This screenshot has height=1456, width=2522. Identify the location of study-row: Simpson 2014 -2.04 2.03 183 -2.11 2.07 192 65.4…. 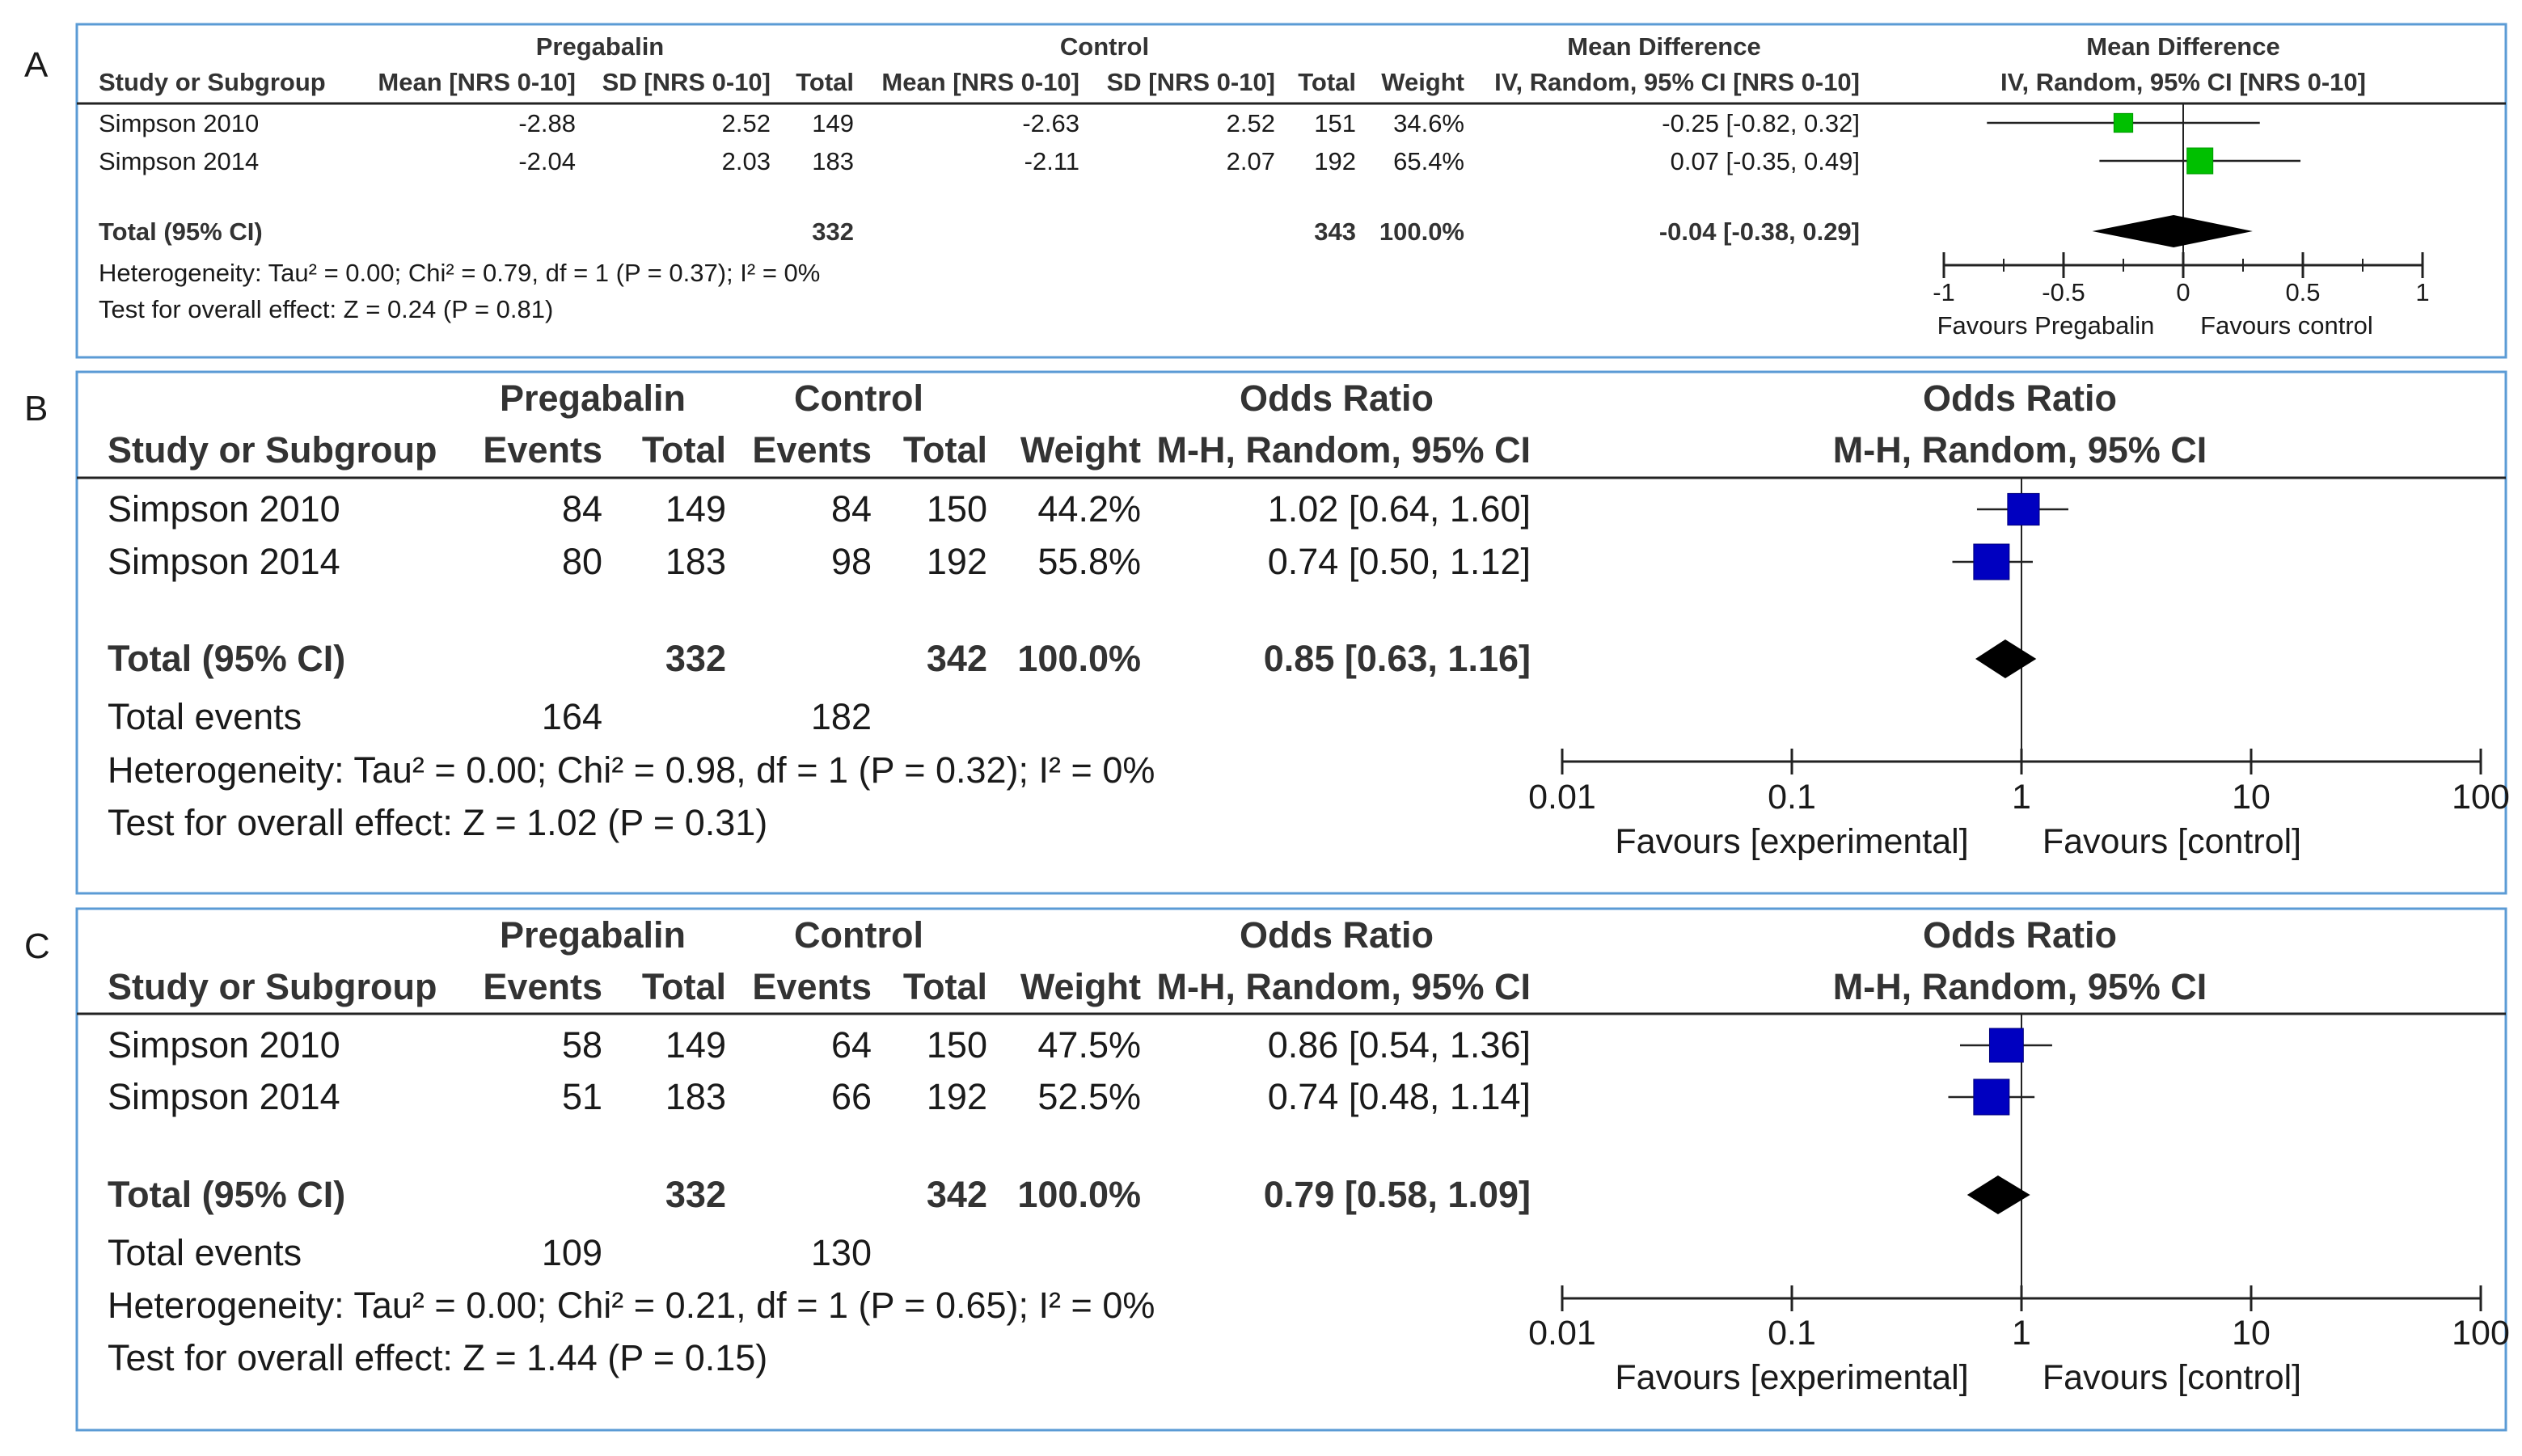
(979, 161).